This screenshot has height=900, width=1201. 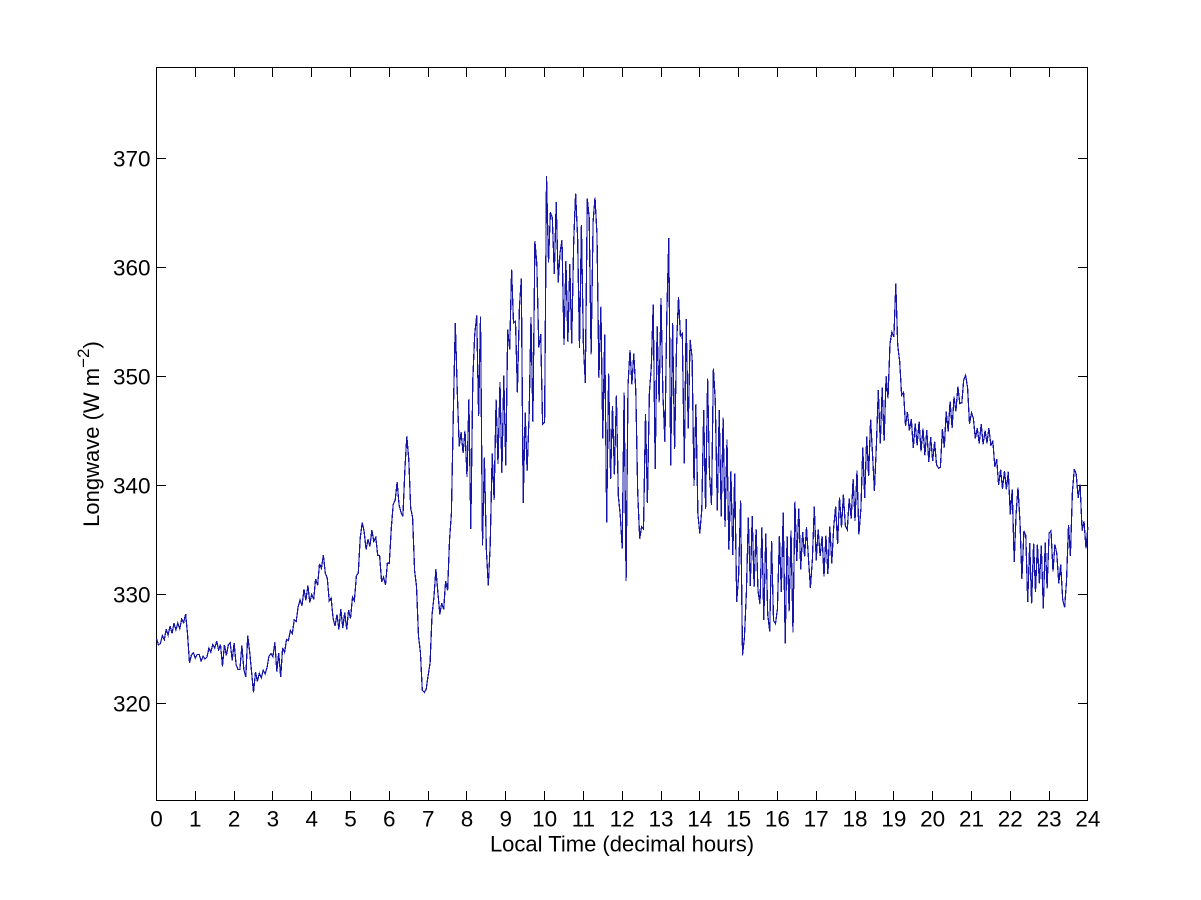 I want to click on svg-text: 13, so click(x=660, y=818).